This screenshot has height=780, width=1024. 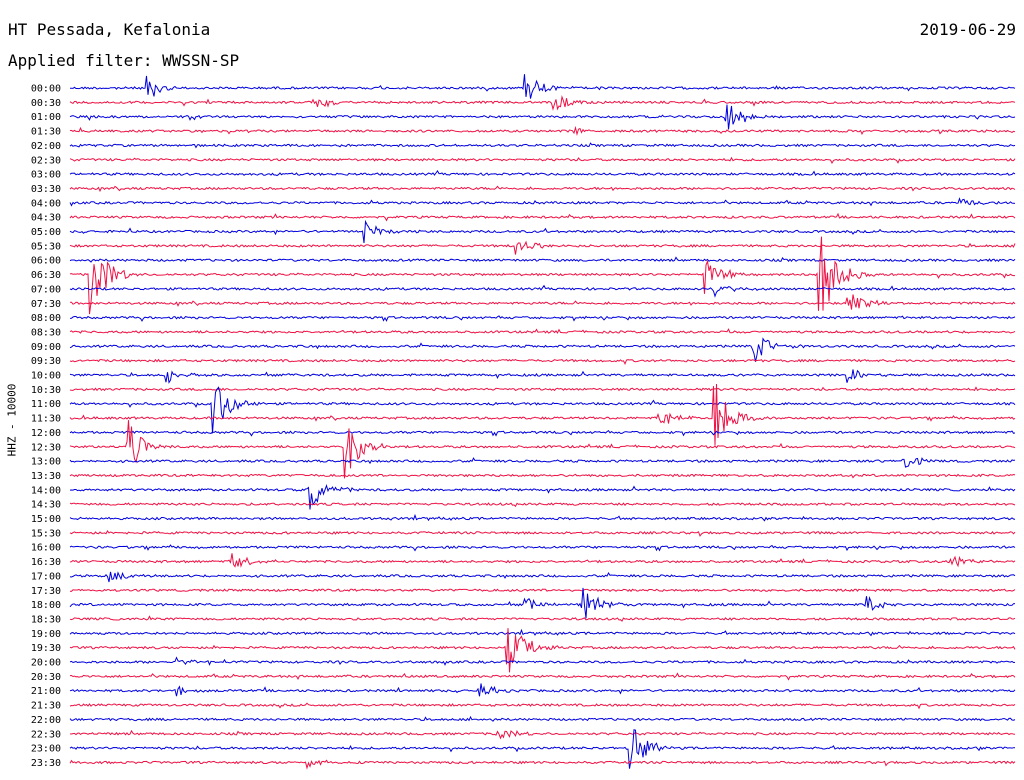 I want to click on trace-row-0430: 04:30, so click(x=523, y=218).